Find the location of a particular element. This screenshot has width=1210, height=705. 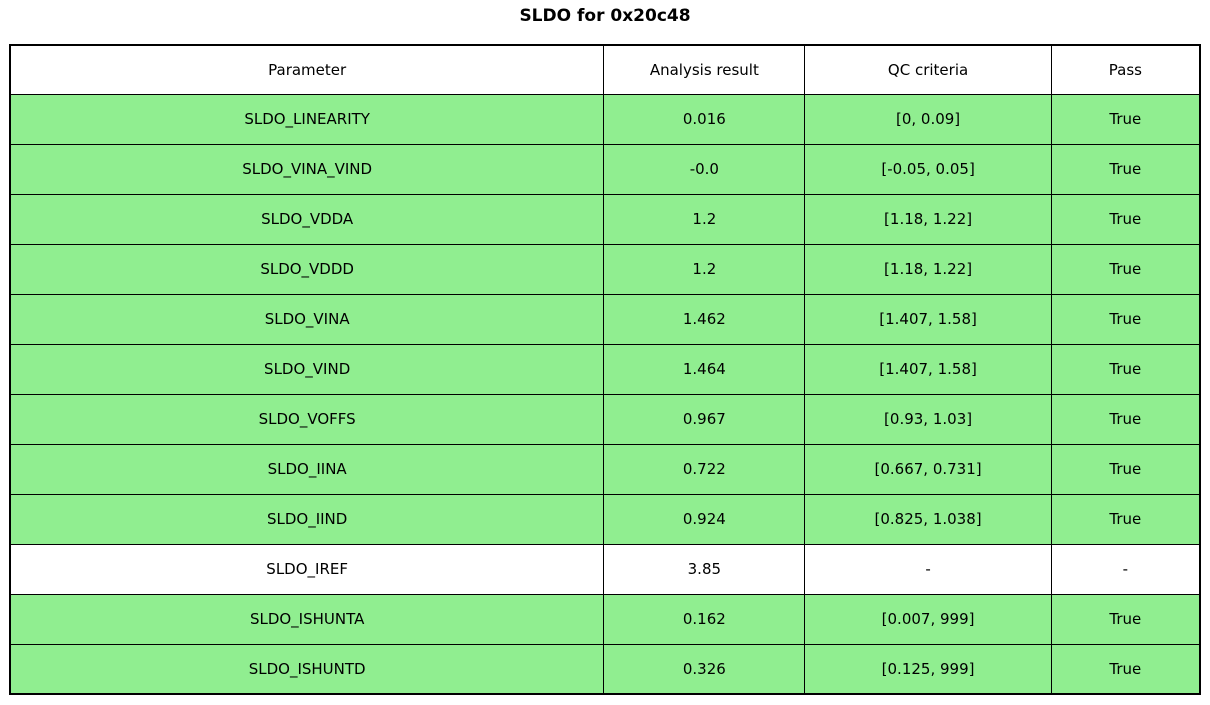

analysis-result-cell: 0.326 is located at coordinates (704, 669).